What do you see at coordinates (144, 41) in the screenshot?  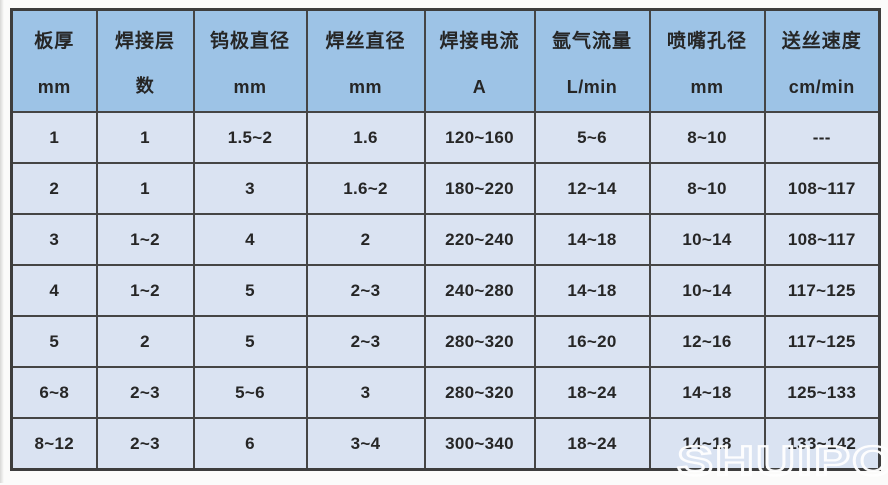 I see `header-name: 焊接层` at bounding box center [144, 41].